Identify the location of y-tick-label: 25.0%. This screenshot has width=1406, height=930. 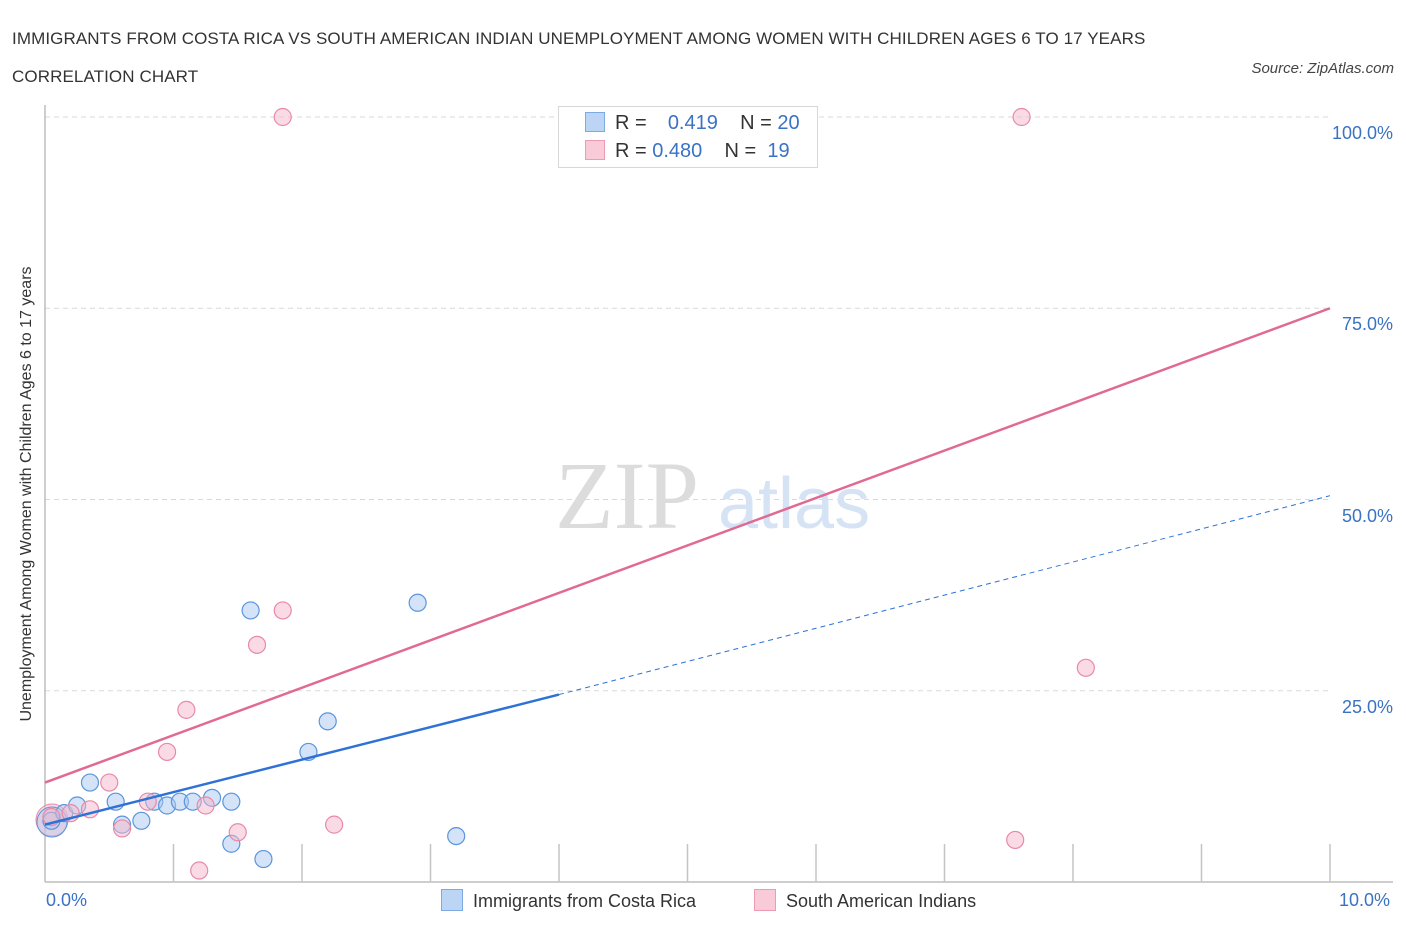
(1367, 706).